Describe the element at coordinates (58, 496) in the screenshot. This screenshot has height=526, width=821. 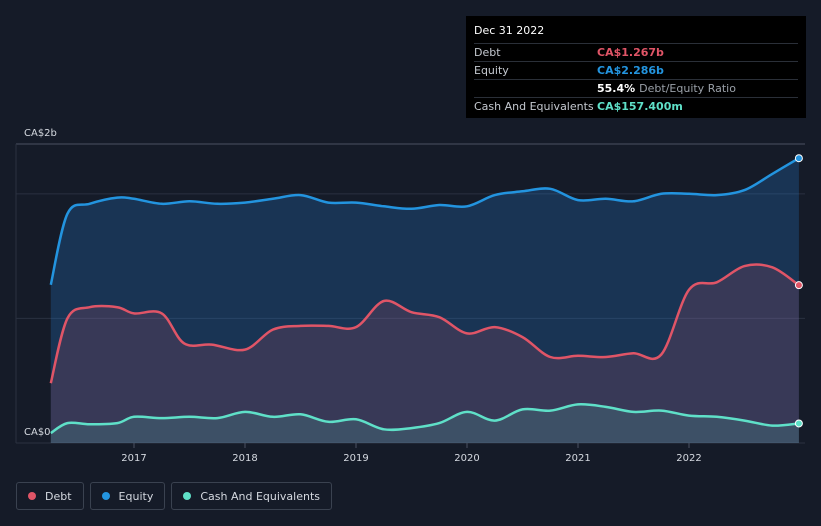
I see `legend-debt-label: Debt` at that location.